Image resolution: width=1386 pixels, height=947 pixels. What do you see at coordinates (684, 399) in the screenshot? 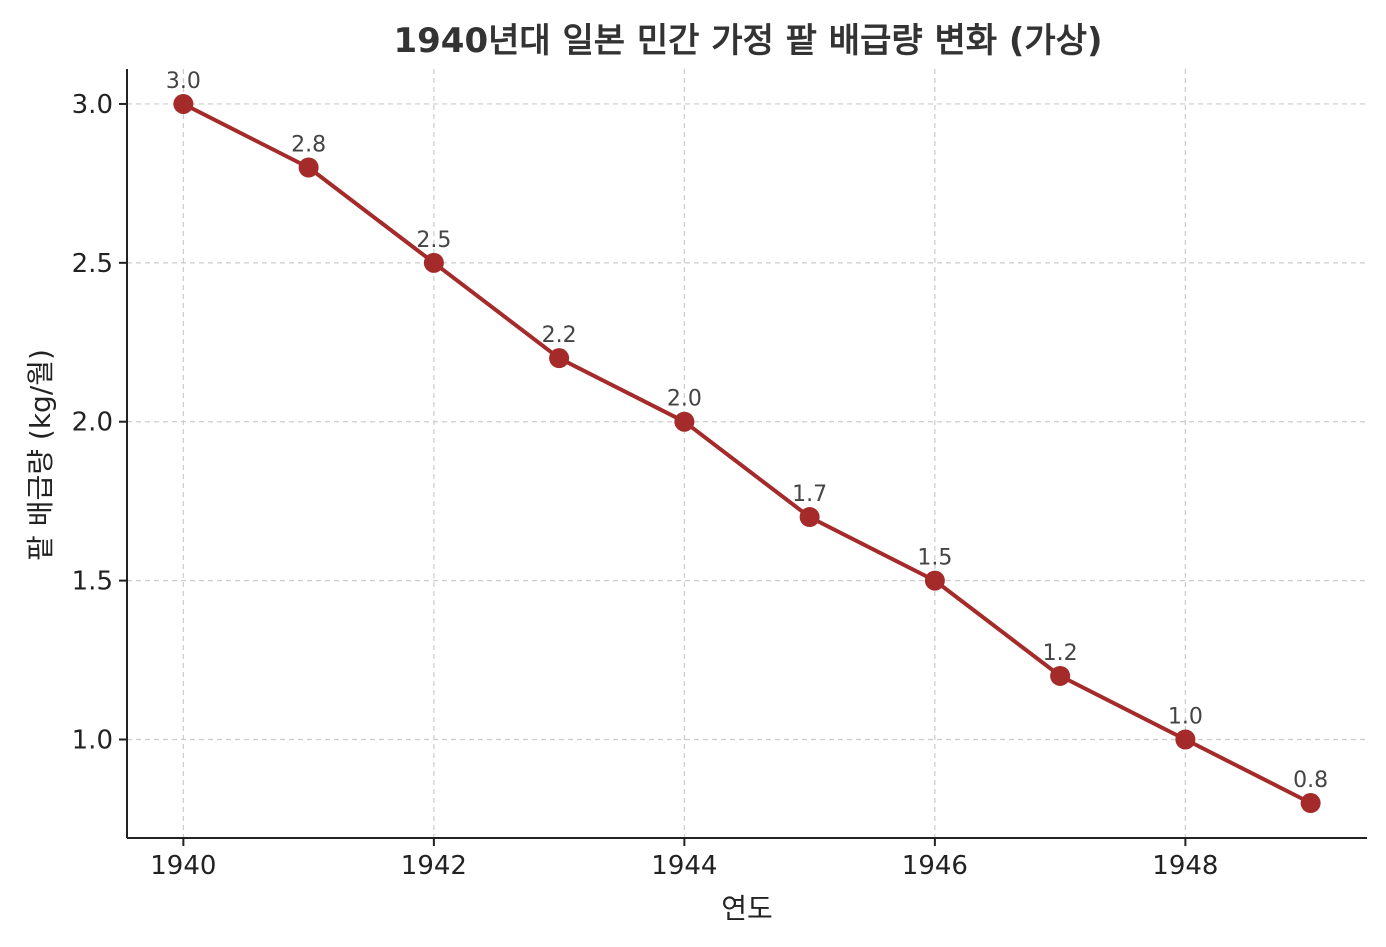
I see `data-label: 2.0` at bounding box center [684, 399].